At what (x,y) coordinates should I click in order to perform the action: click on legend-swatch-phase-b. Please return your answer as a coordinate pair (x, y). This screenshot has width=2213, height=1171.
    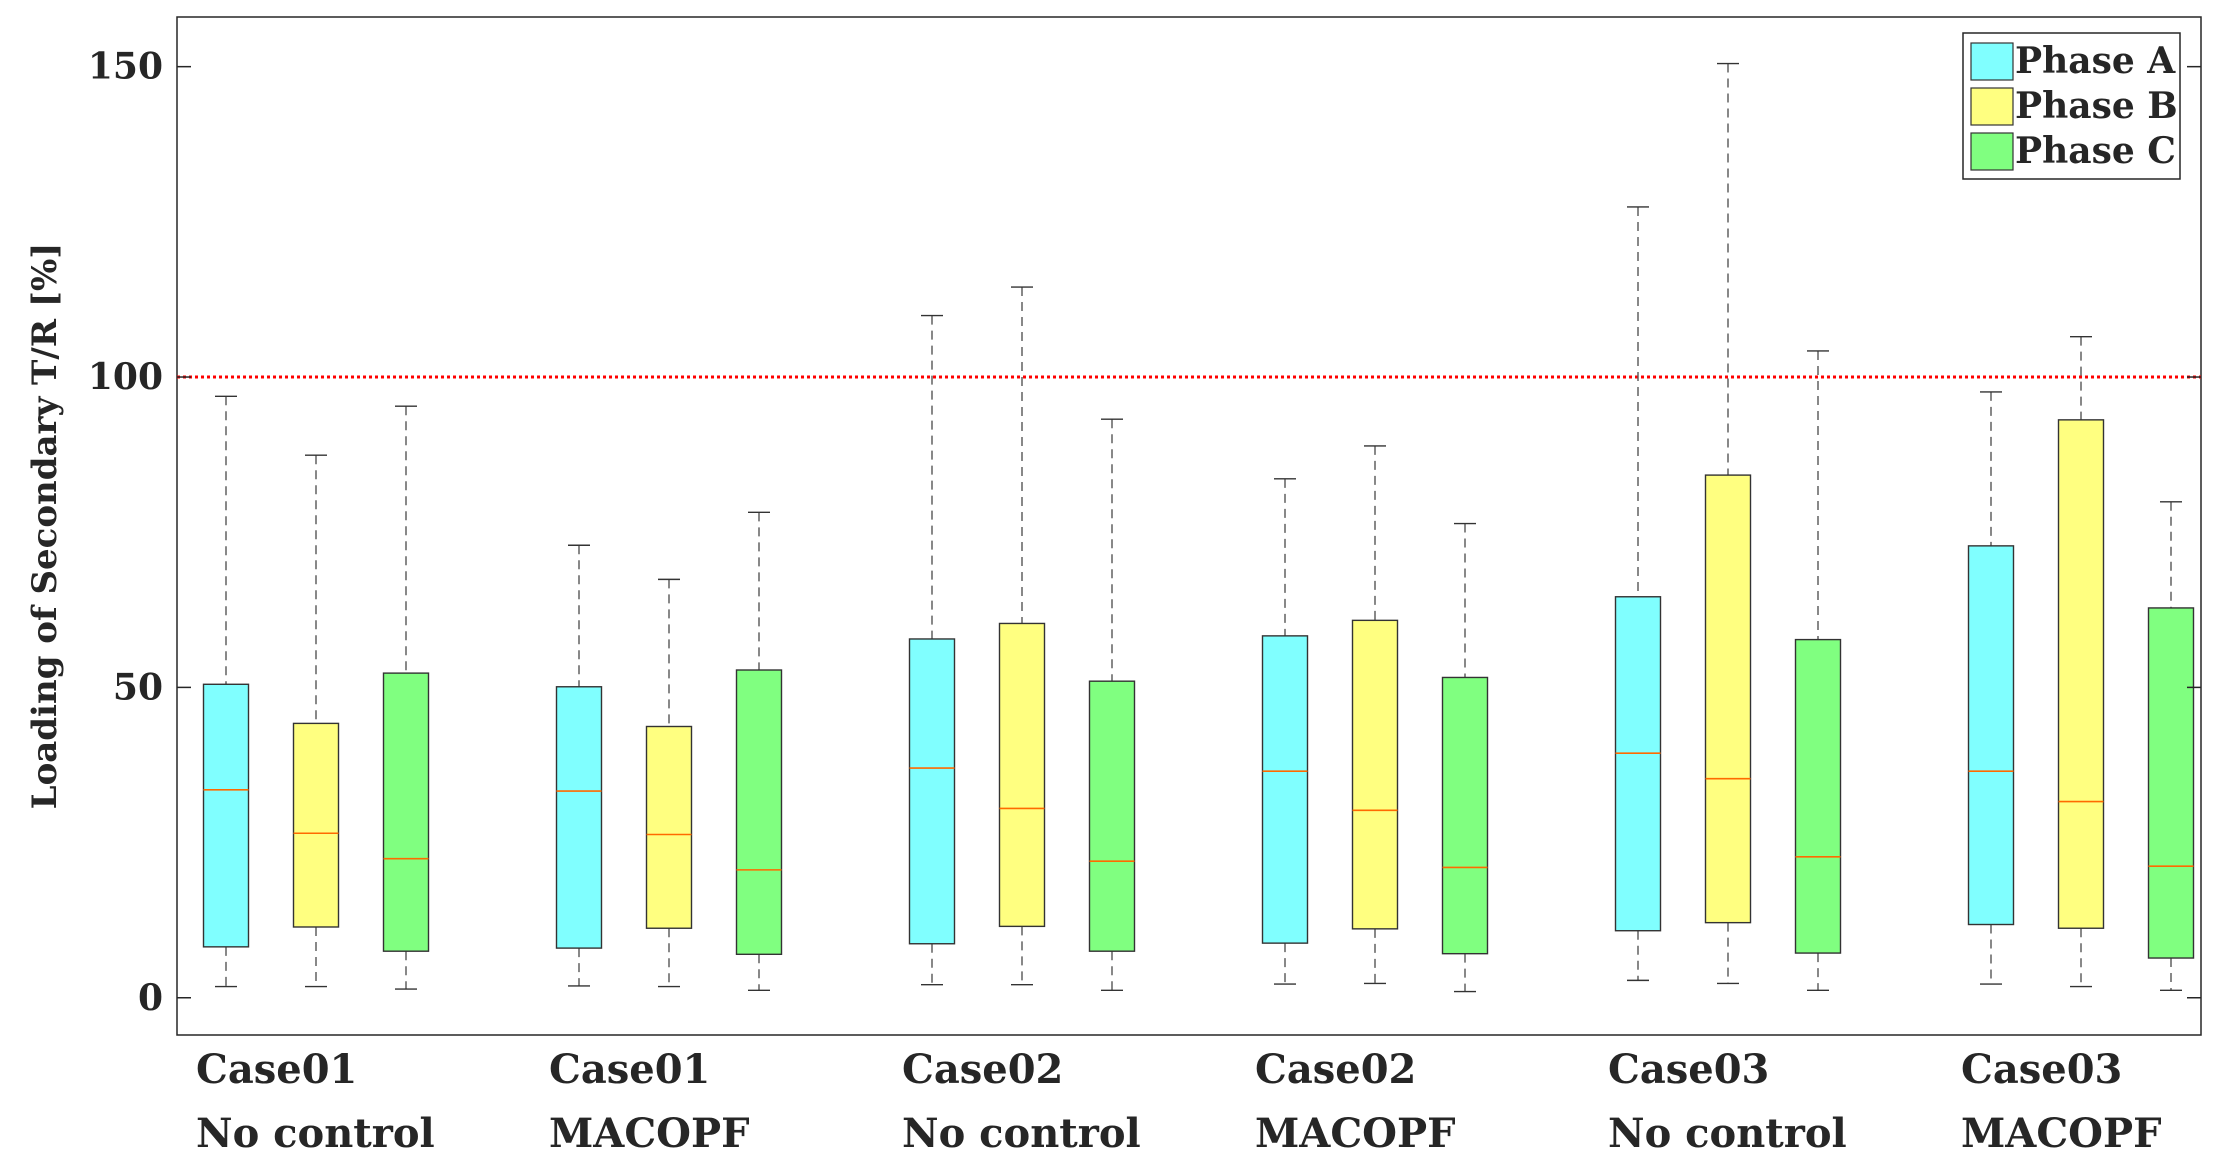
    Looking at the image, I should click on (1992, 106).